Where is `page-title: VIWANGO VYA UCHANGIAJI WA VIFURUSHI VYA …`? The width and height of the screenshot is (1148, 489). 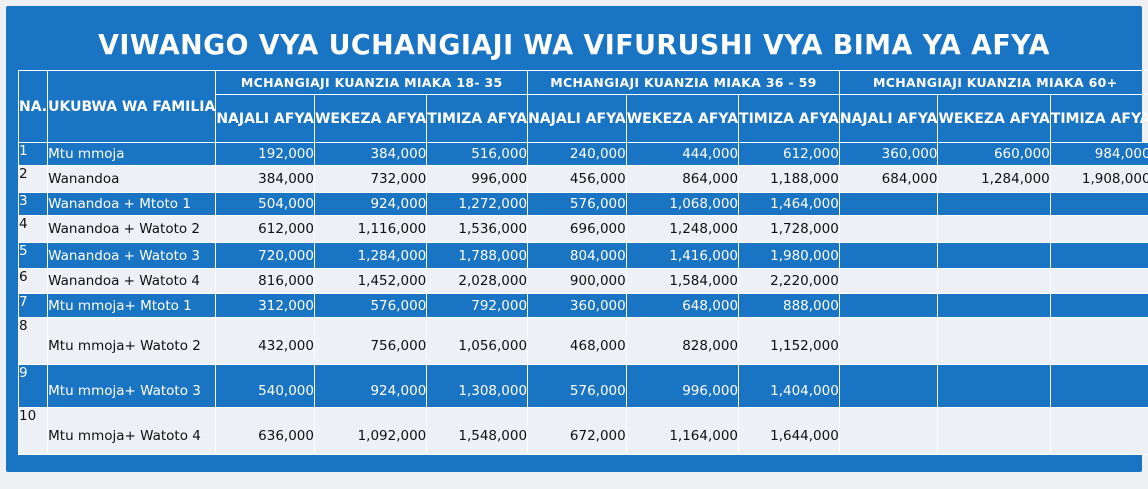
page-title: VIWANGO VYA UCHANGIAJI WA VIFURUSHI VYA … is located at coordinates (574, 44).